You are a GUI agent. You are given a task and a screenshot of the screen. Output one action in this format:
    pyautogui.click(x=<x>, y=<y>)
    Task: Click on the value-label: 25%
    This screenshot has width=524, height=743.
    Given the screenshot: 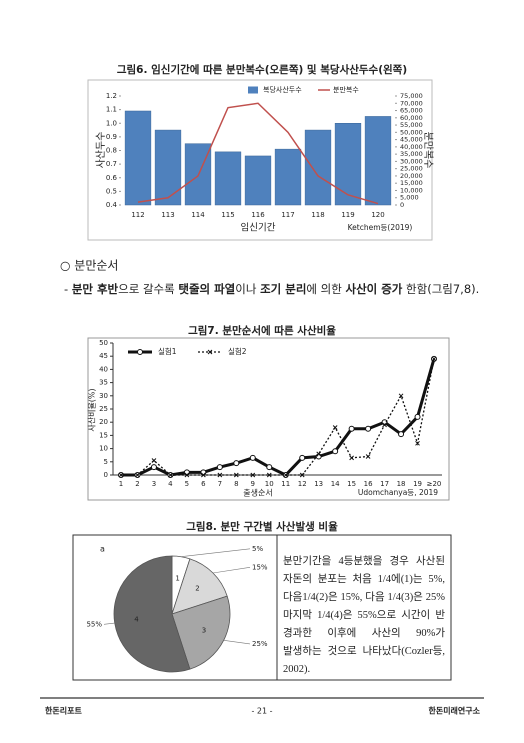 What is the action you would take?
    pyautogui.click(x=260, y=644)
    